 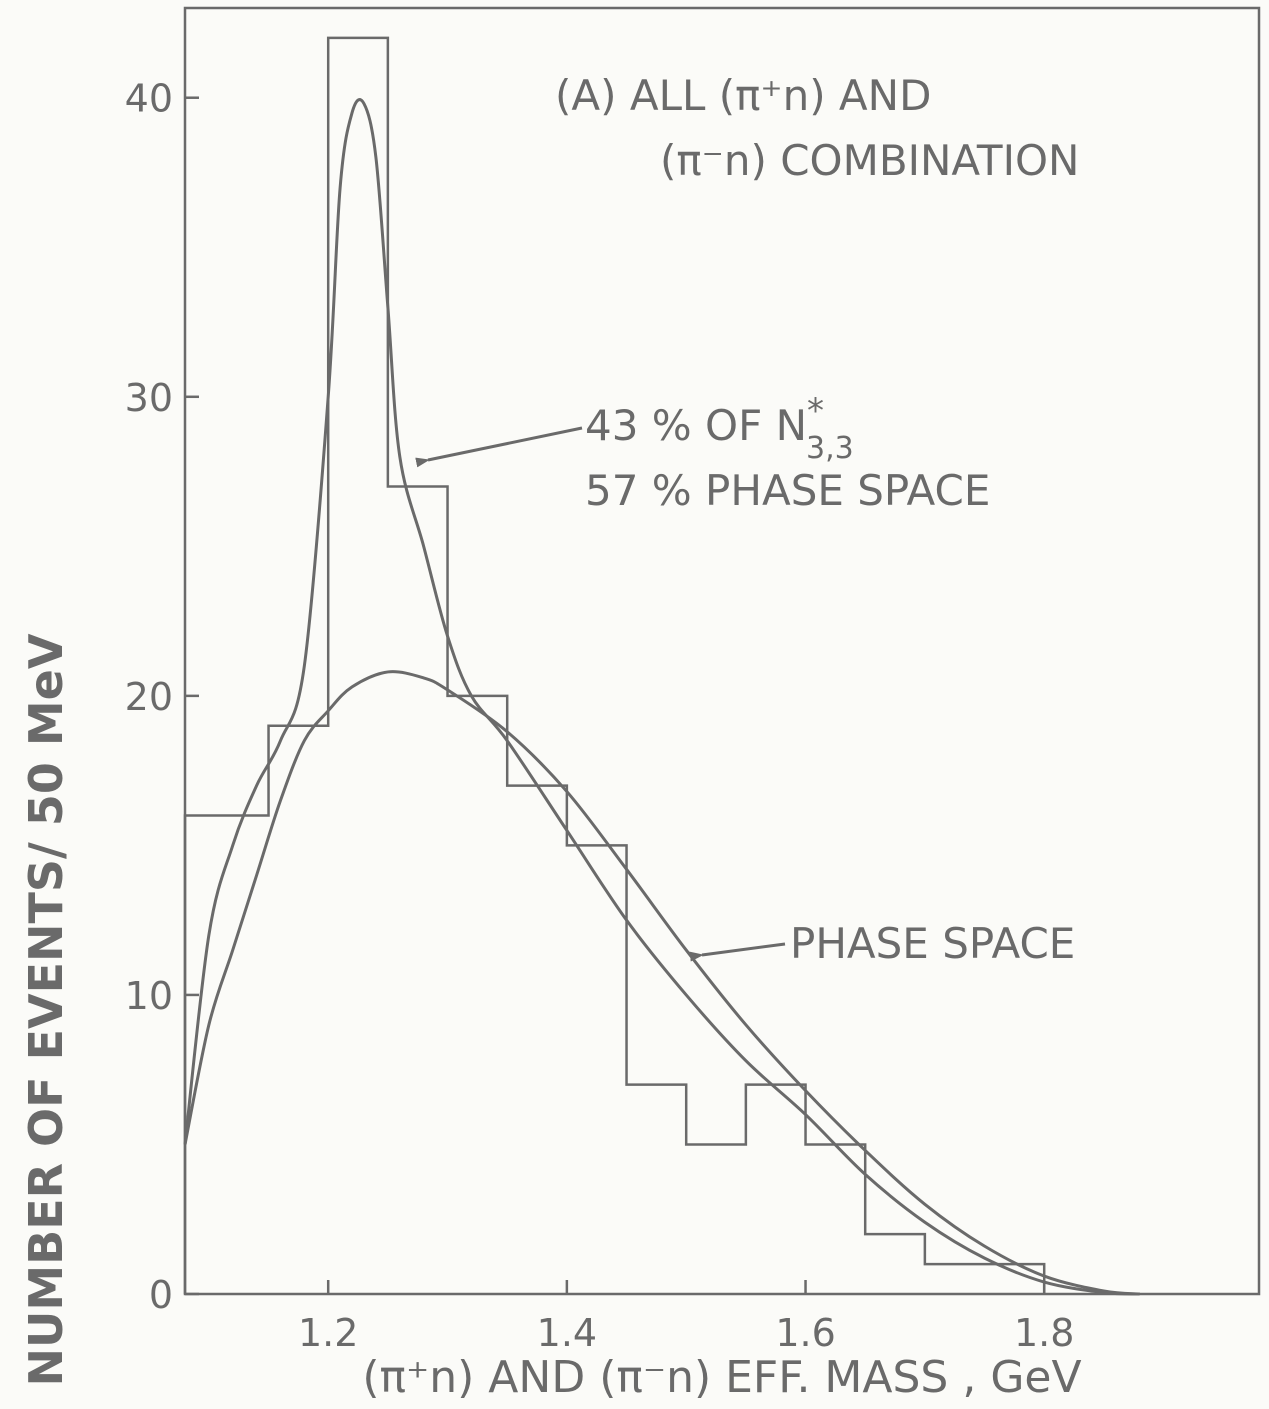 I want to click on y-tick-label: 20, so click(x=149, y=697).